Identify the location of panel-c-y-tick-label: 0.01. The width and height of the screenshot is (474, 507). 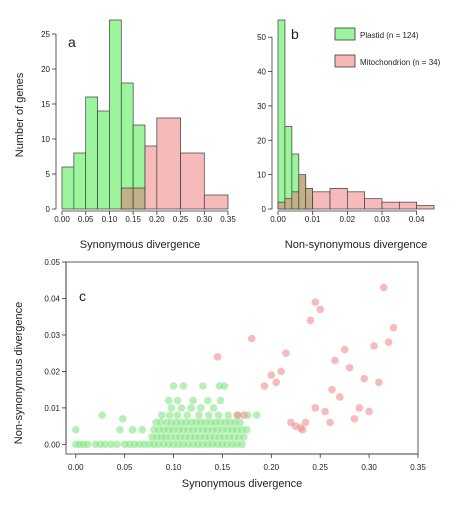
(52, 408).